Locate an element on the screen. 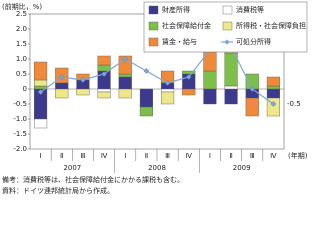  year-label: 2009 is located at coordinates (242, 168).